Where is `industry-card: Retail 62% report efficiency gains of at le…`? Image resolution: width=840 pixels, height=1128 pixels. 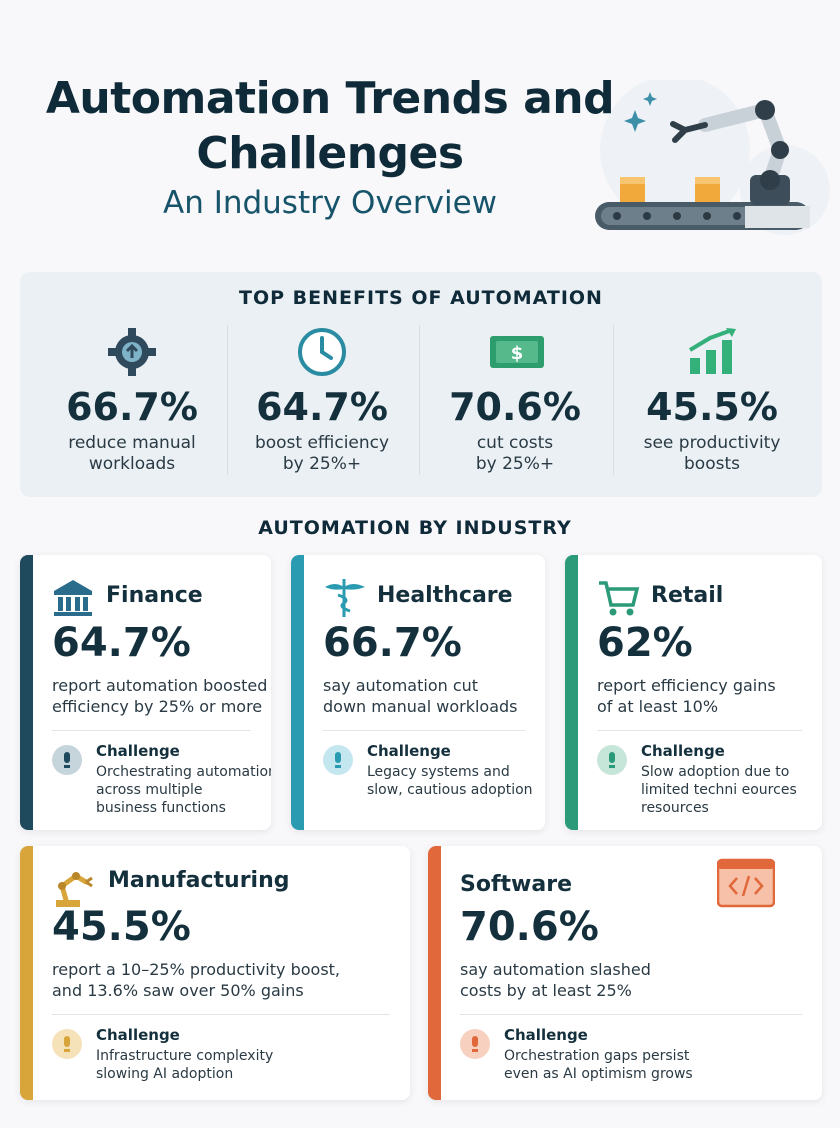
industry-card: Retail 62% report efficiency gains of at le… is located at coordinates (693, 692).